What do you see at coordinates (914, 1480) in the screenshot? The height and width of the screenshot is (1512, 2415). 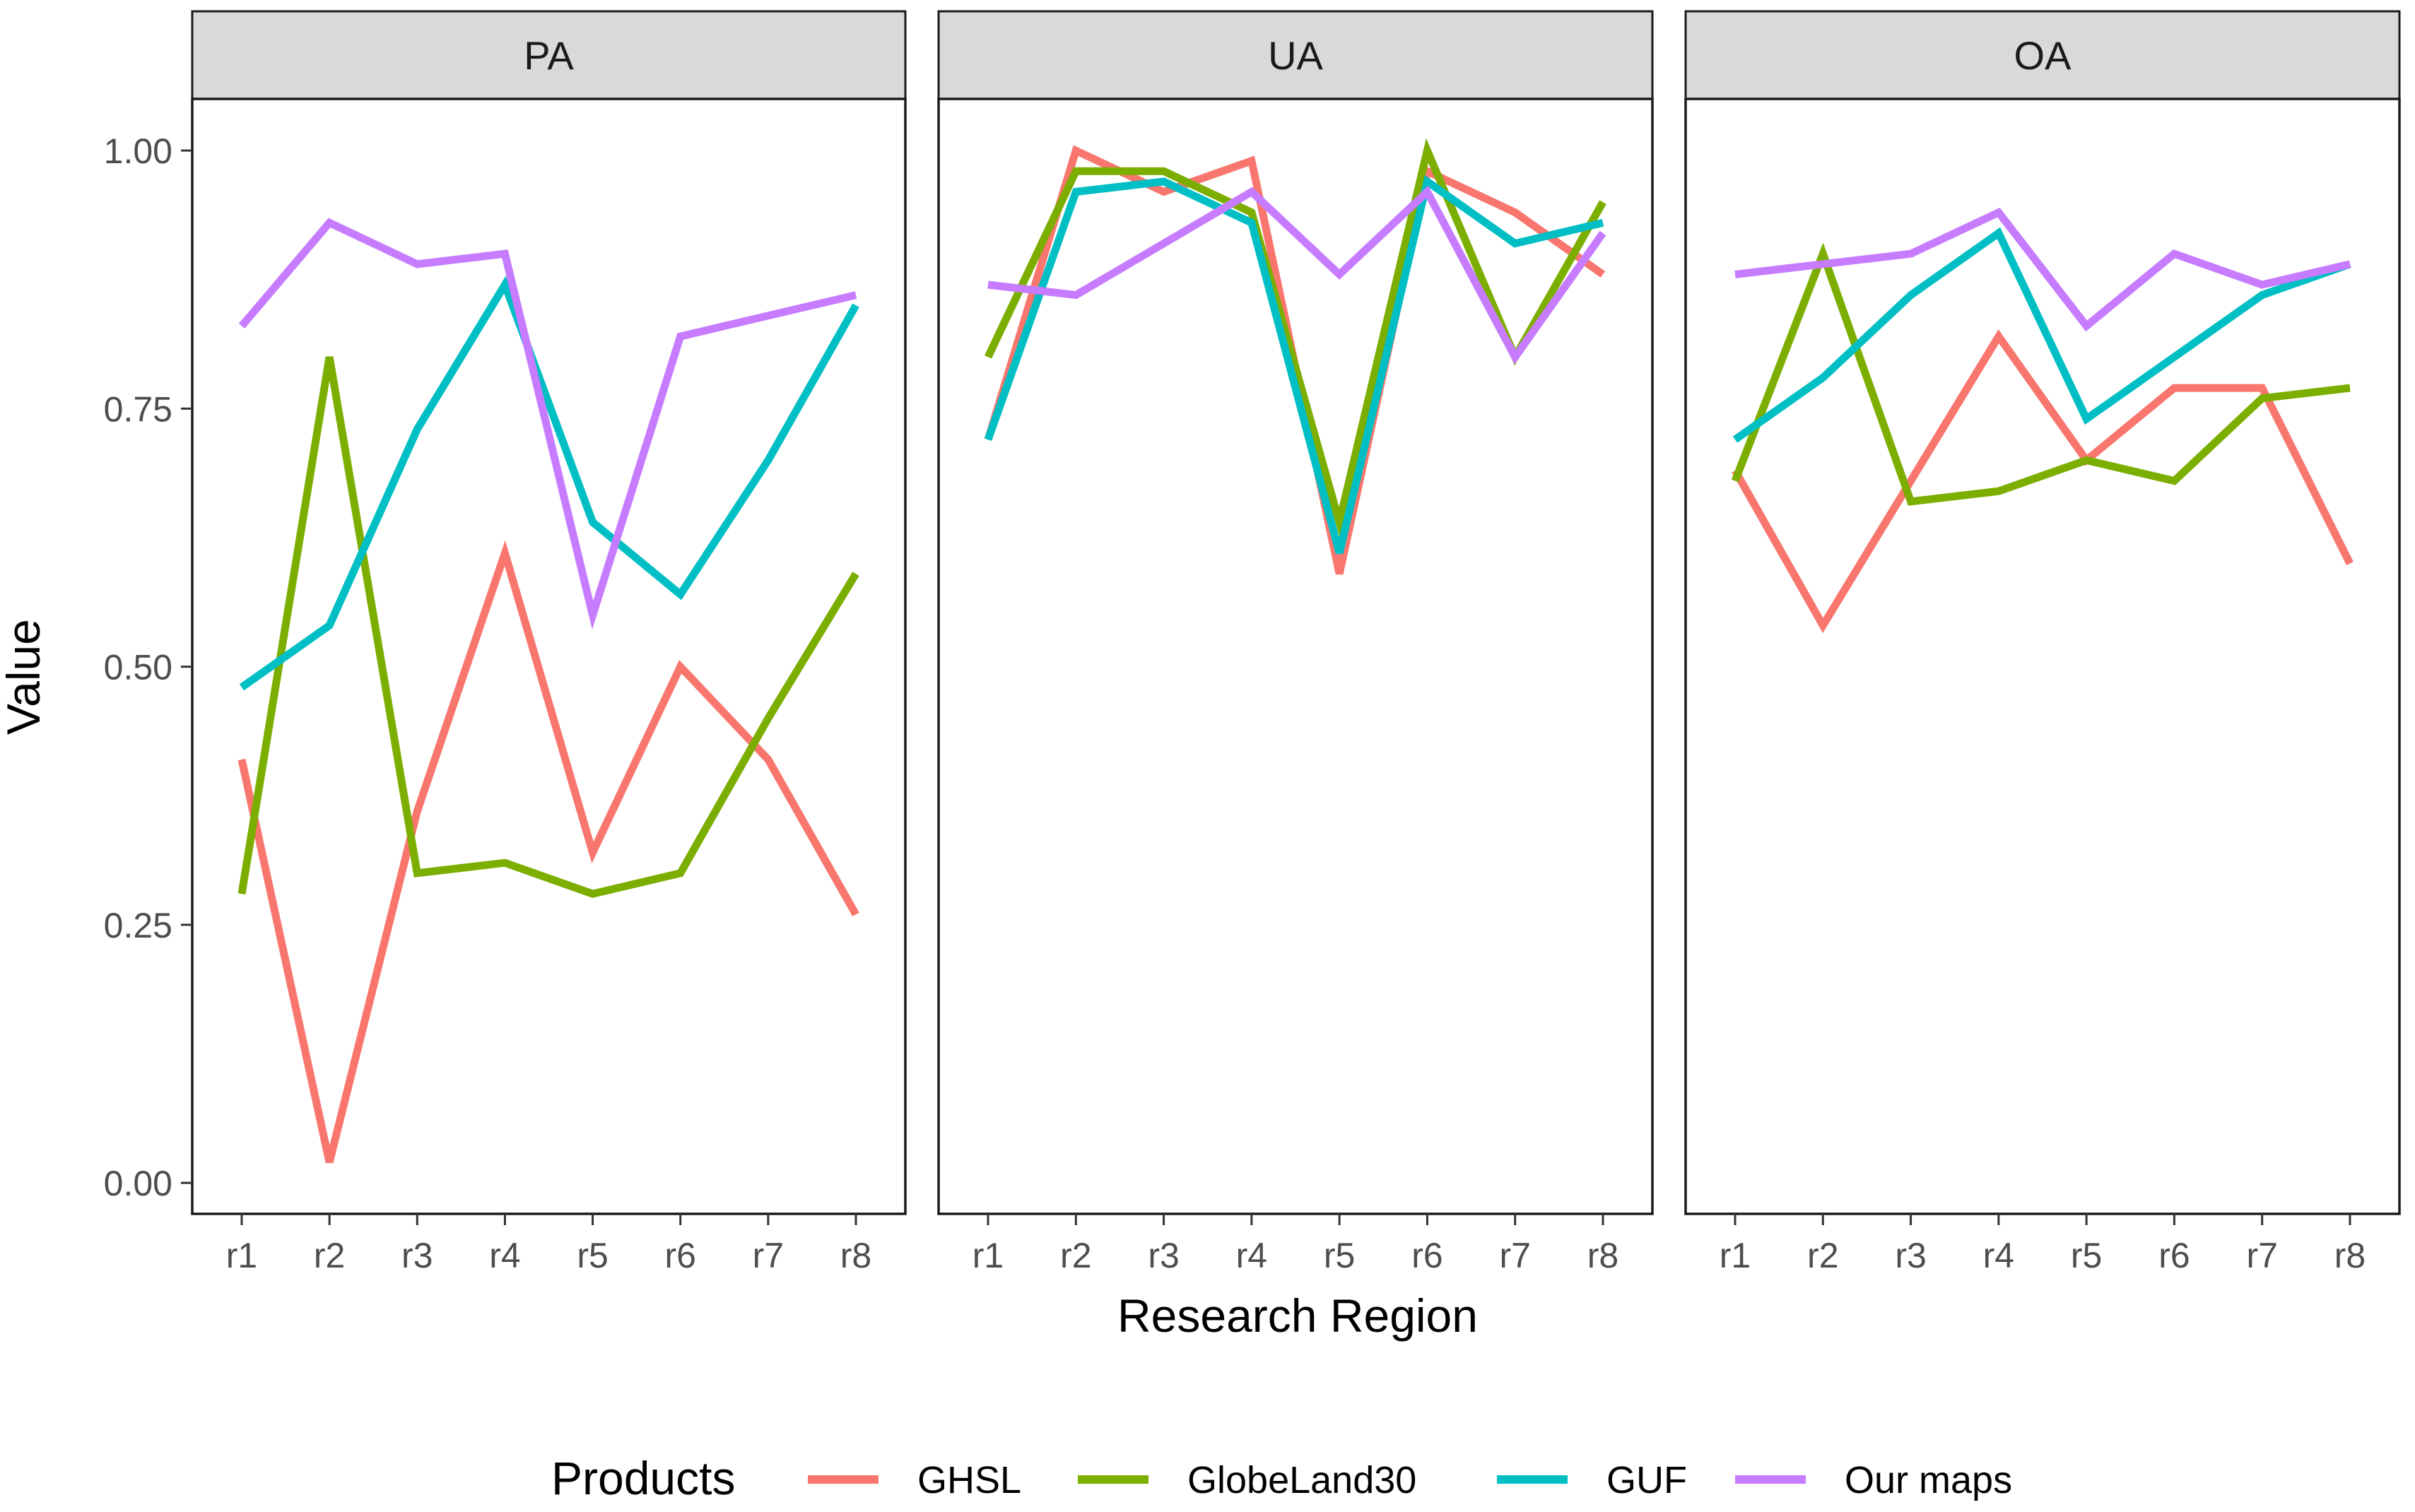 I see `legend-item-ghsl: GHSL` at bounding box center [914, 1480].